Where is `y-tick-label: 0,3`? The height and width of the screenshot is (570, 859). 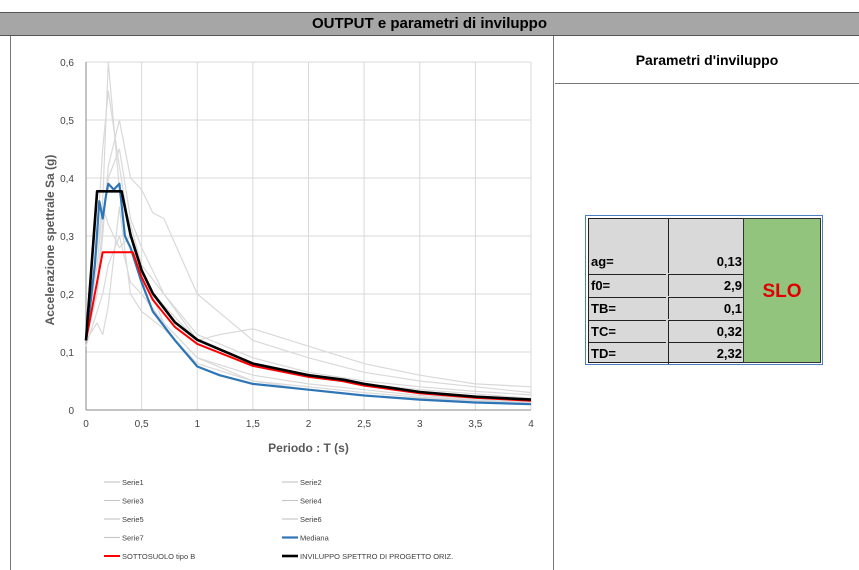 y-tick-label: 0,3 is located at coordinates (67, 237).